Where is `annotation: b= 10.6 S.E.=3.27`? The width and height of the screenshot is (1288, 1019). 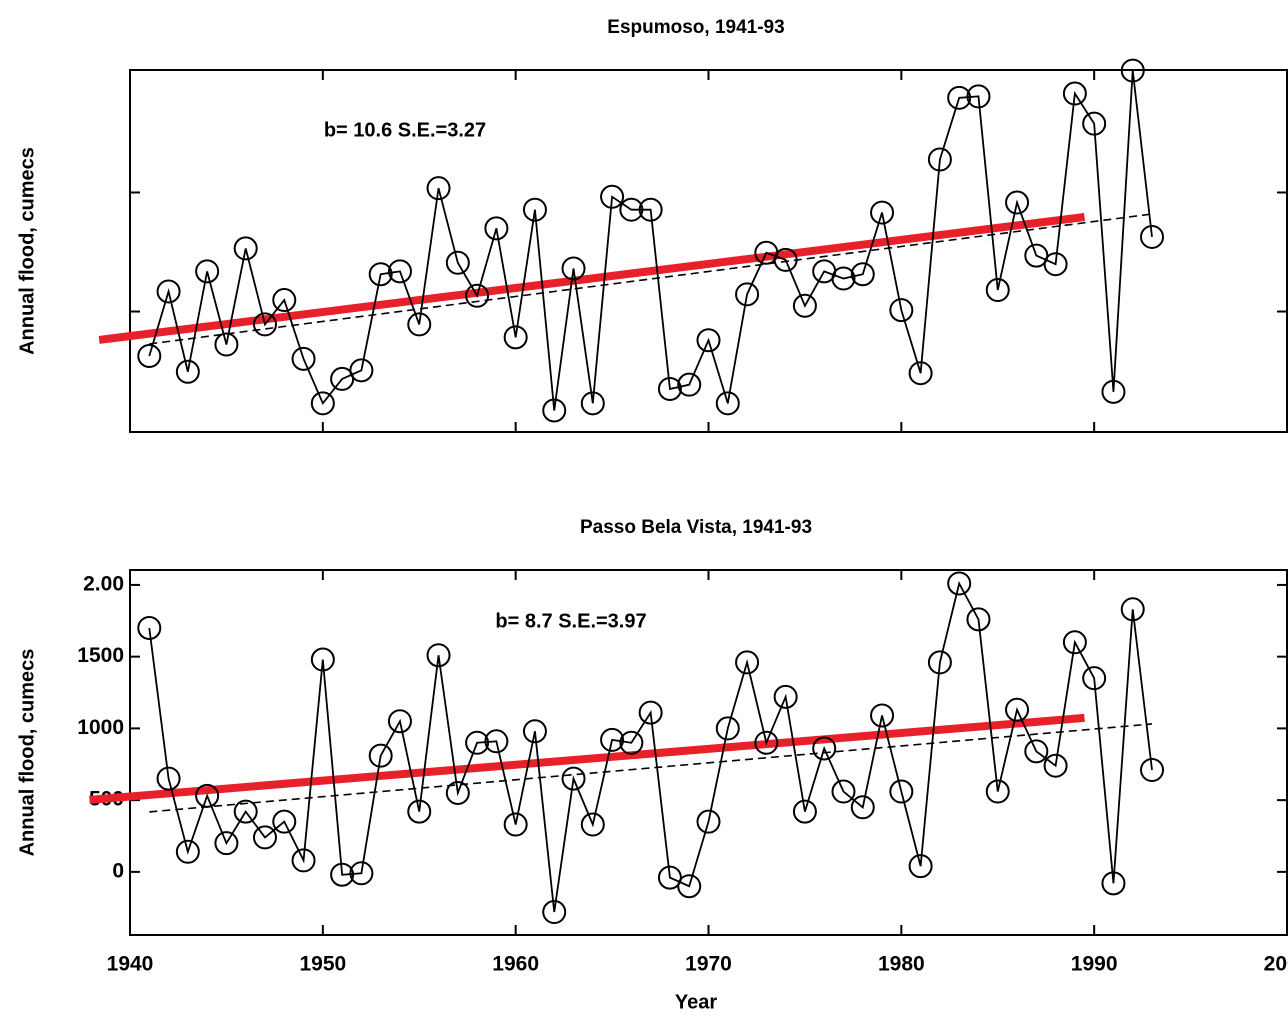
annotation: b= 10.6 S.E.=3.27 is located at coordinates (405, 130).